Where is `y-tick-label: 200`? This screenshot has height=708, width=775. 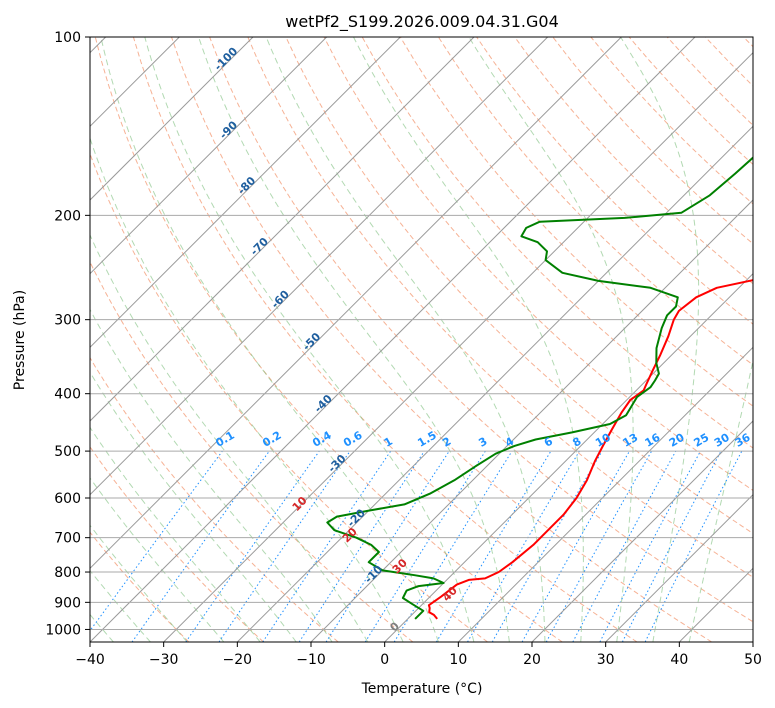 y-tick-label: 200 is located at coordinates (67, 216).